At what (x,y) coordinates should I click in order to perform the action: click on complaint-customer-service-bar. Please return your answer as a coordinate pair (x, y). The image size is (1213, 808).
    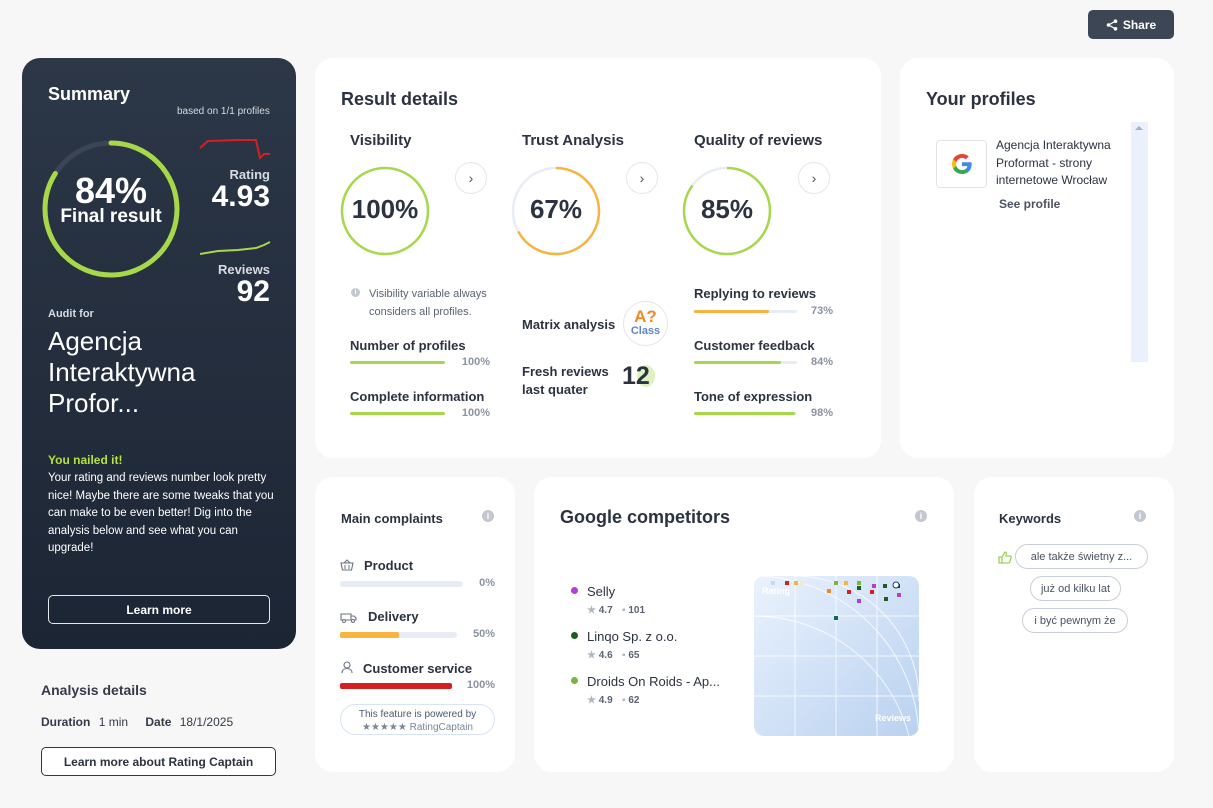
    Looking at the image, I should click on (396, 686).